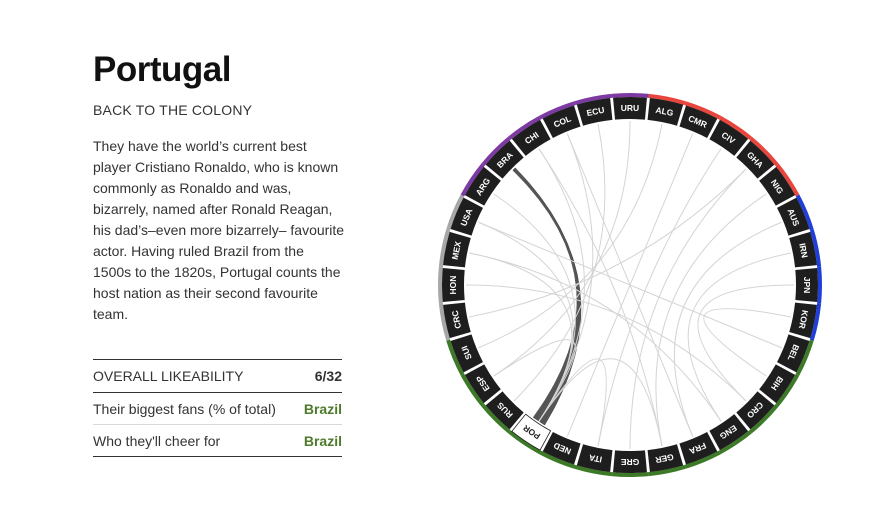 This screenshot has height=522, width=886. I want to click on team-segment-esp, so click(482, 384).